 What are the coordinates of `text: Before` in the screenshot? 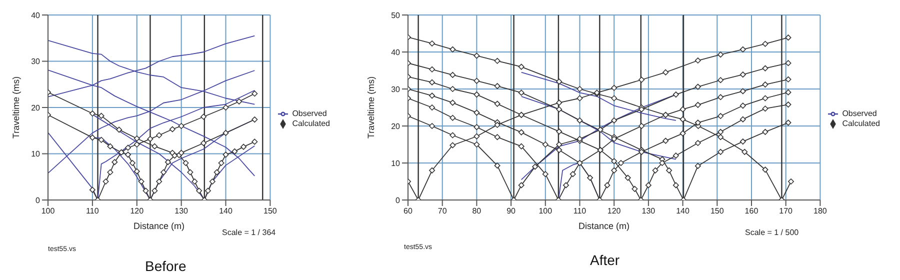 It's located at (165, 266).